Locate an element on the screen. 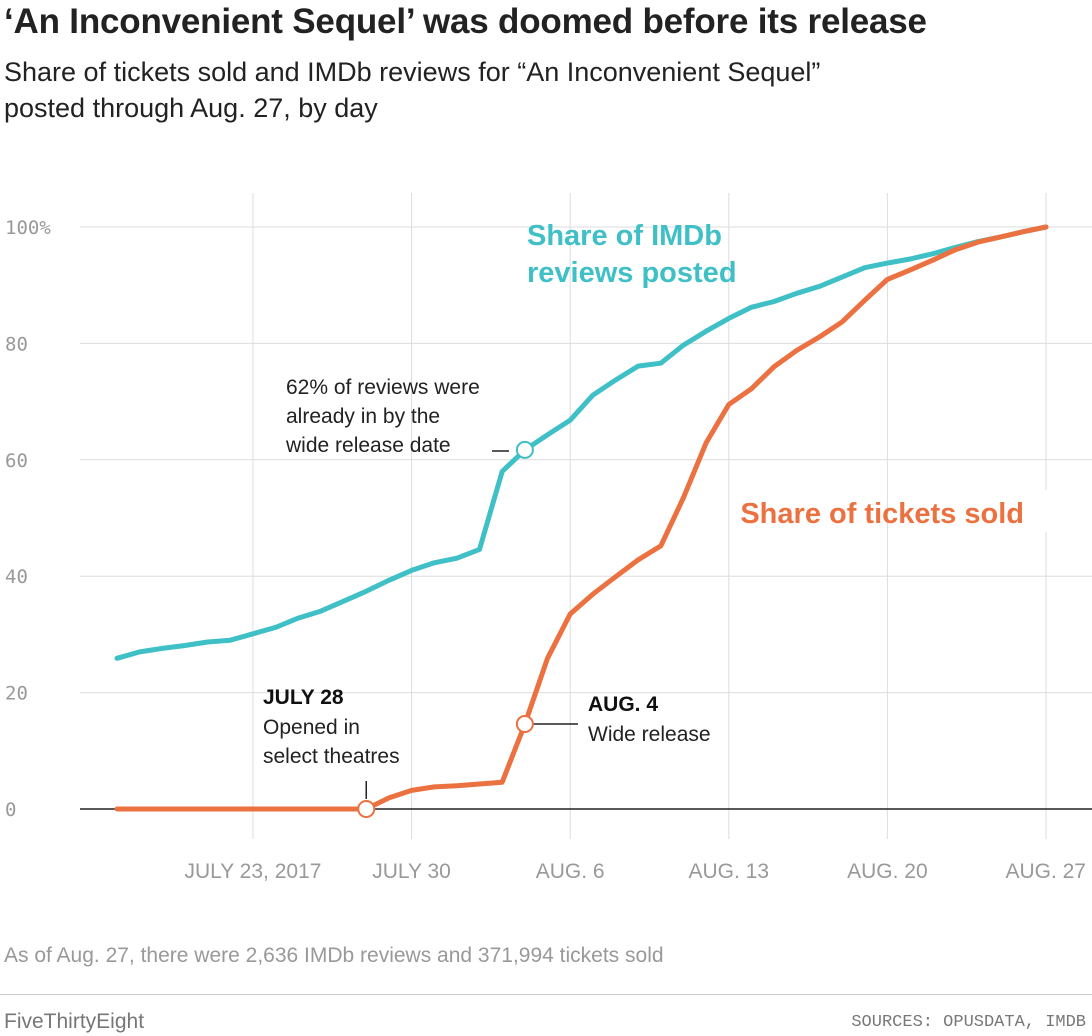  x-tick-label: AUG. 6 is located at coordinates (570, 871).